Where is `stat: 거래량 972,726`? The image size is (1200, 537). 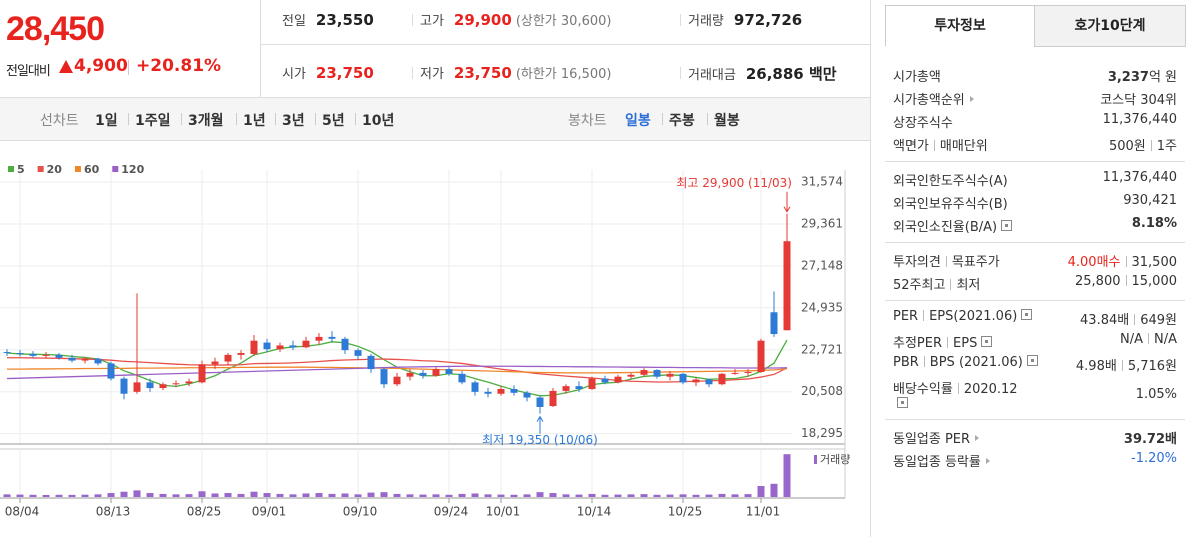
stat: 거래량 972,726 is located at coordinates (745, 19).